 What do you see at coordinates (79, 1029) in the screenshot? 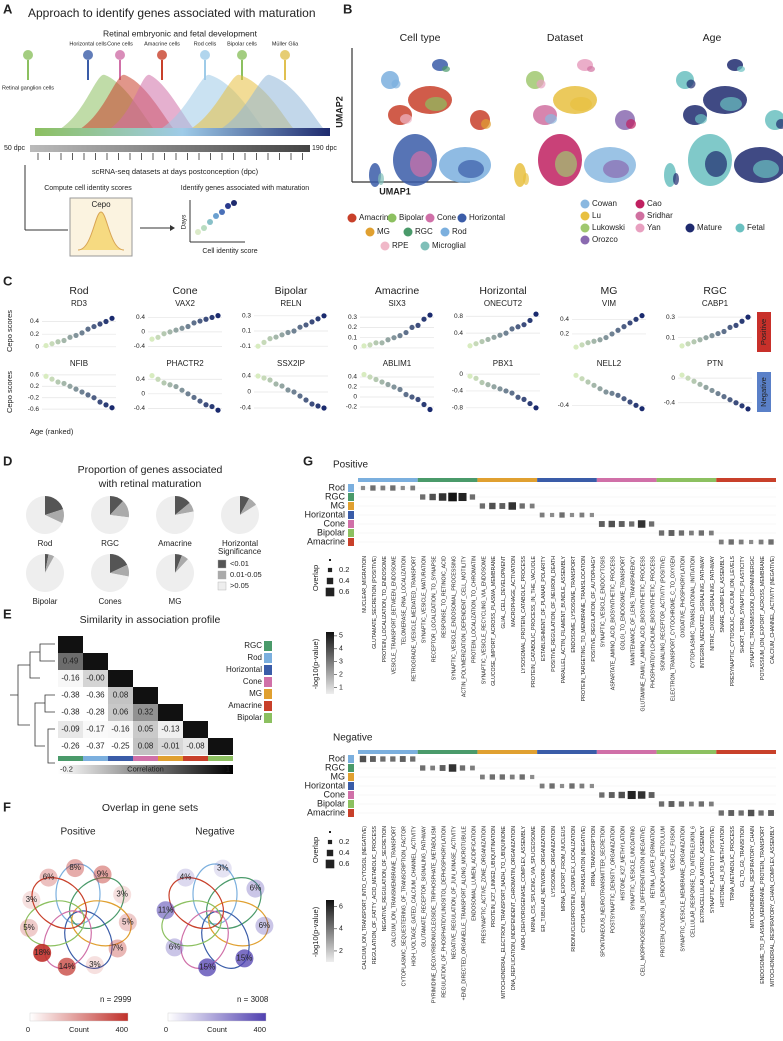
I see `colorbar-title: Count` at bounding box center [79, 1029].